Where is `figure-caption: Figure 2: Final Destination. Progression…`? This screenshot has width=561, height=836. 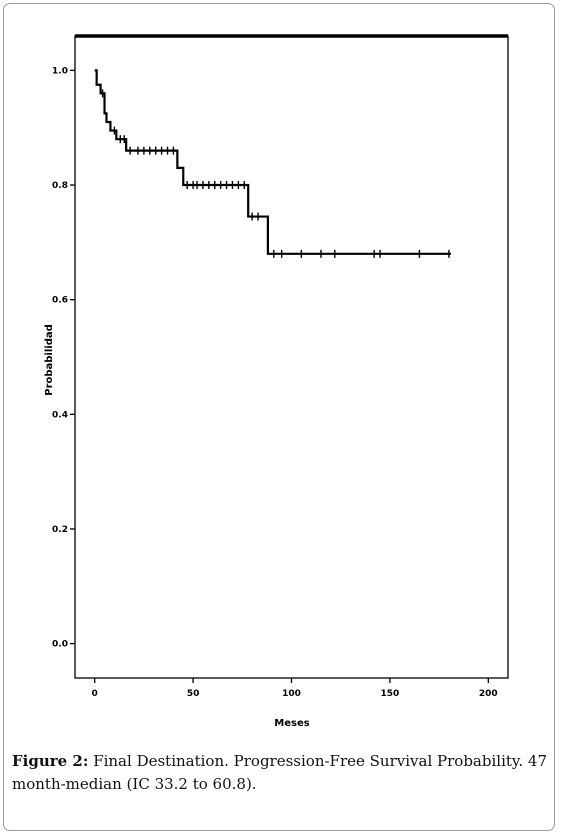 figure-caption: Figure 2: Final Destination. Progression… is located at coordinates (279, 773).